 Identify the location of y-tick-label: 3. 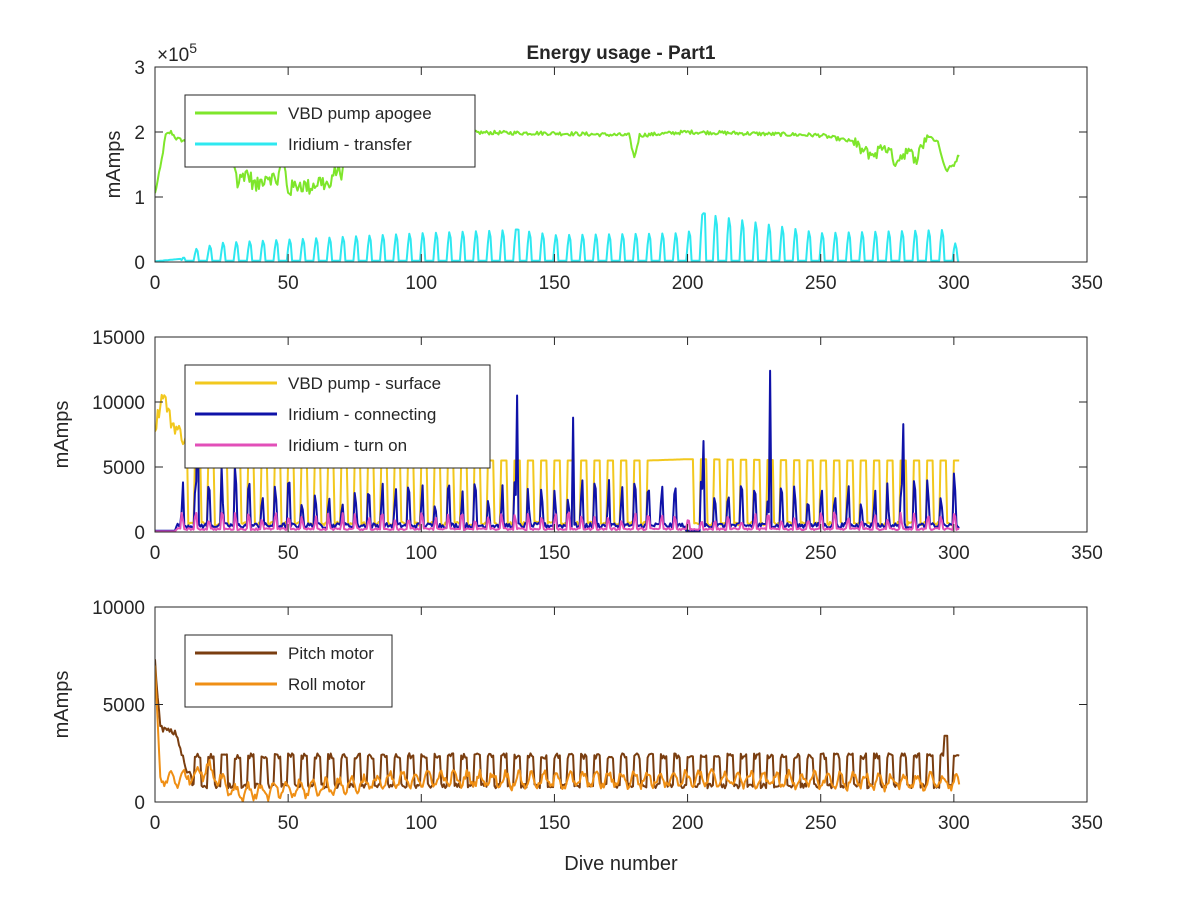
(139, 68).